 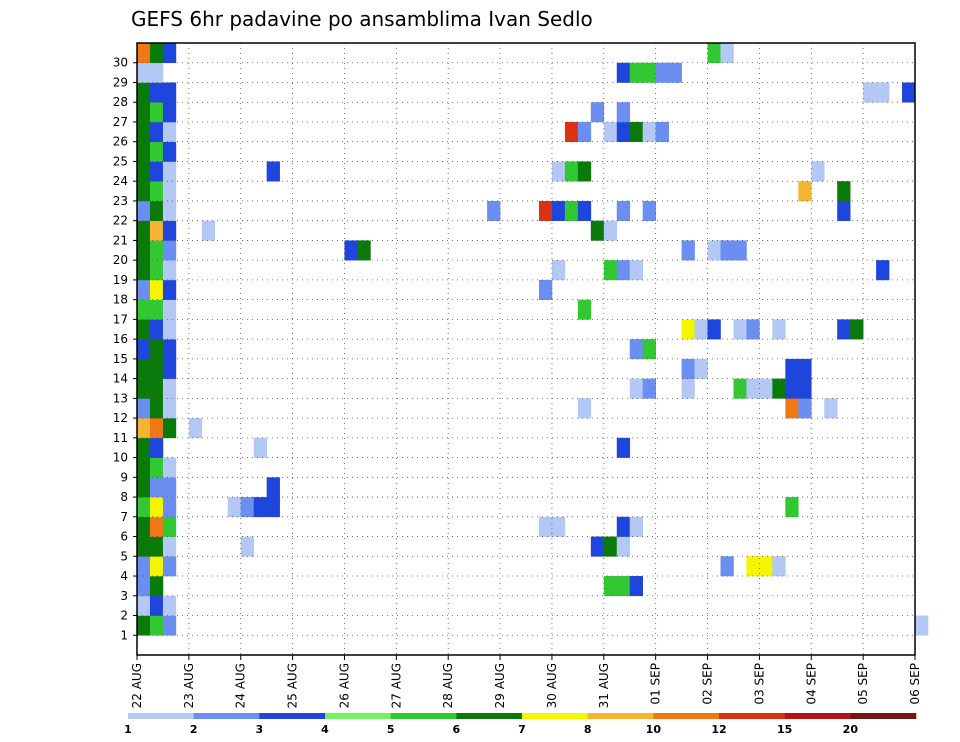 I want to click on y-tick-label: 29, so click(x=120, y=82).